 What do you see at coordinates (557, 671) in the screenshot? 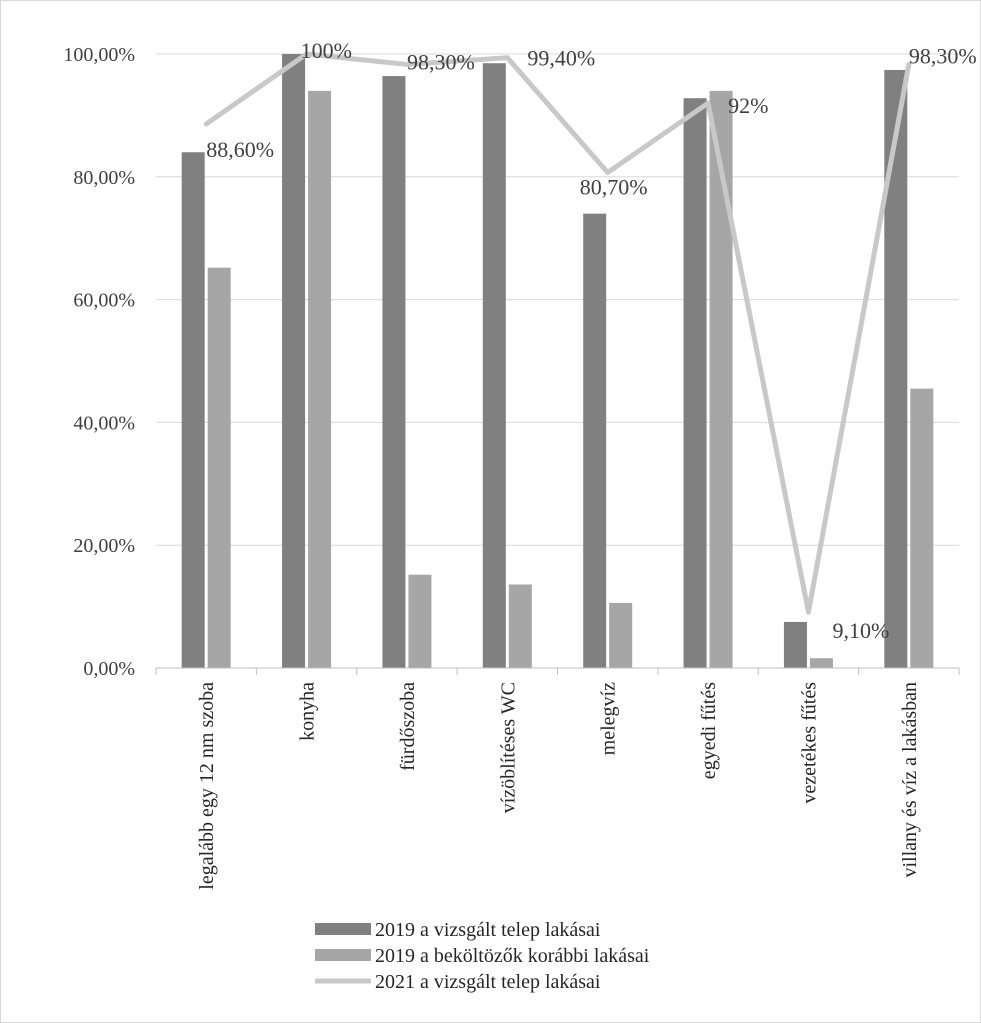
I see `x-axis` at bounding box center [557, 671].